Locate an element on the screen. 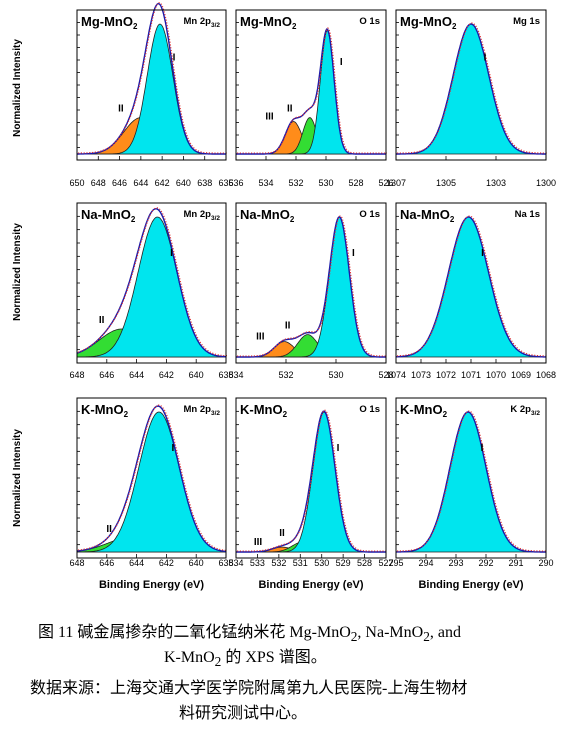 This screenshot has height=730, width=575. x-tick-label: 648 is located at coordinates (98, 183).